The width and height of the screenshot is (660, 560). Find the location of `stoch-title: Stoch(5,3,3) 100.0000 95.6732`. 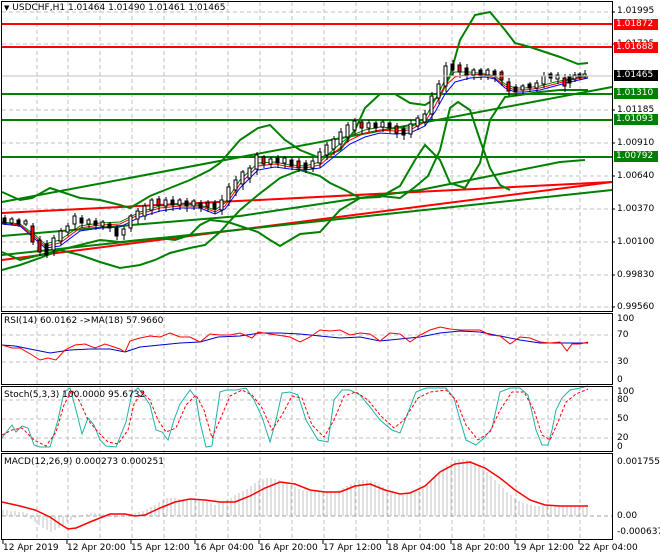

stoch-title: Stoch(5,3,3) 100.0000 95.6732 is located at coordinates (75, 395).